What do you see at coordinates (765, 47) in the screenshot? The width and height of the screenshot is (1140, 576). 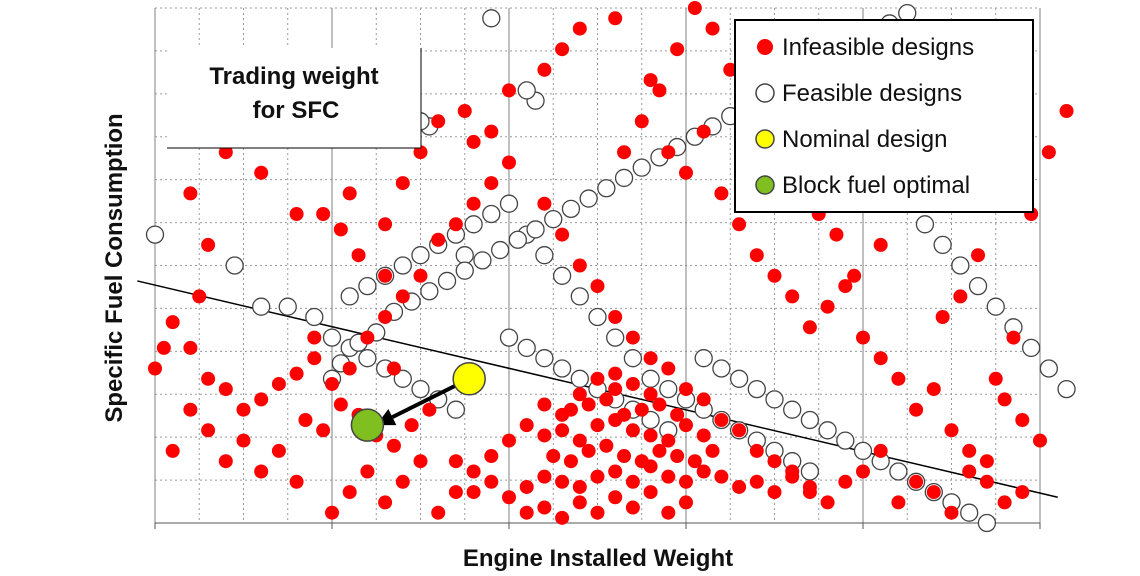 I see `legend-marker-infeasible` at bounding box center [765, 47].